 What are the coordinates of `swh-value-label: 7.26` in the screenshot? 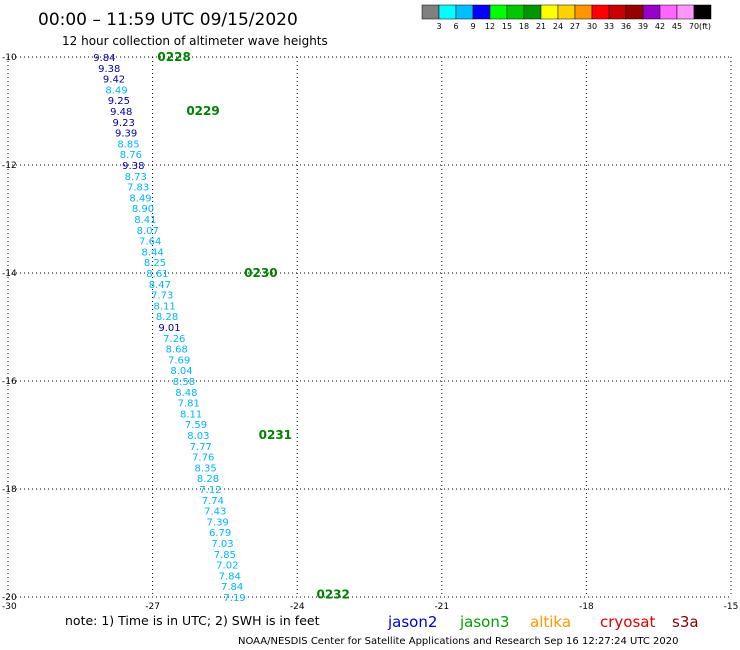 It's located at (174, 339).